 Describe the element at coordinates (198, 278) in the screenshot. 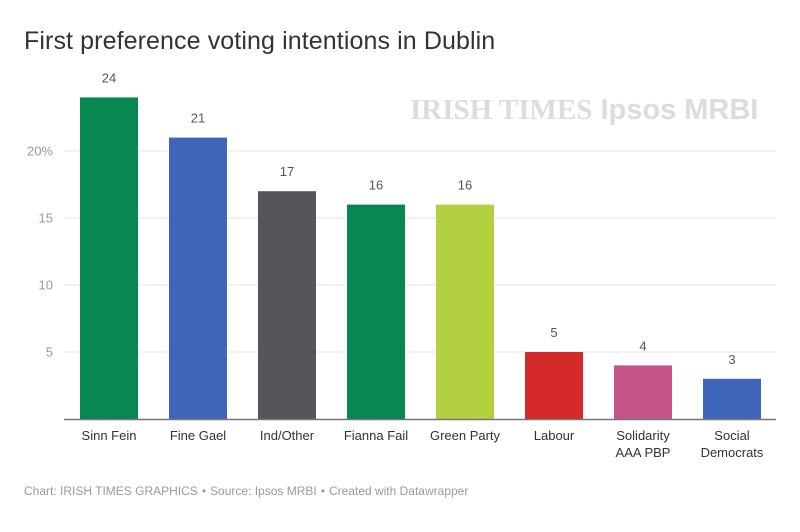

I see `bar-fine-gael` at that location.